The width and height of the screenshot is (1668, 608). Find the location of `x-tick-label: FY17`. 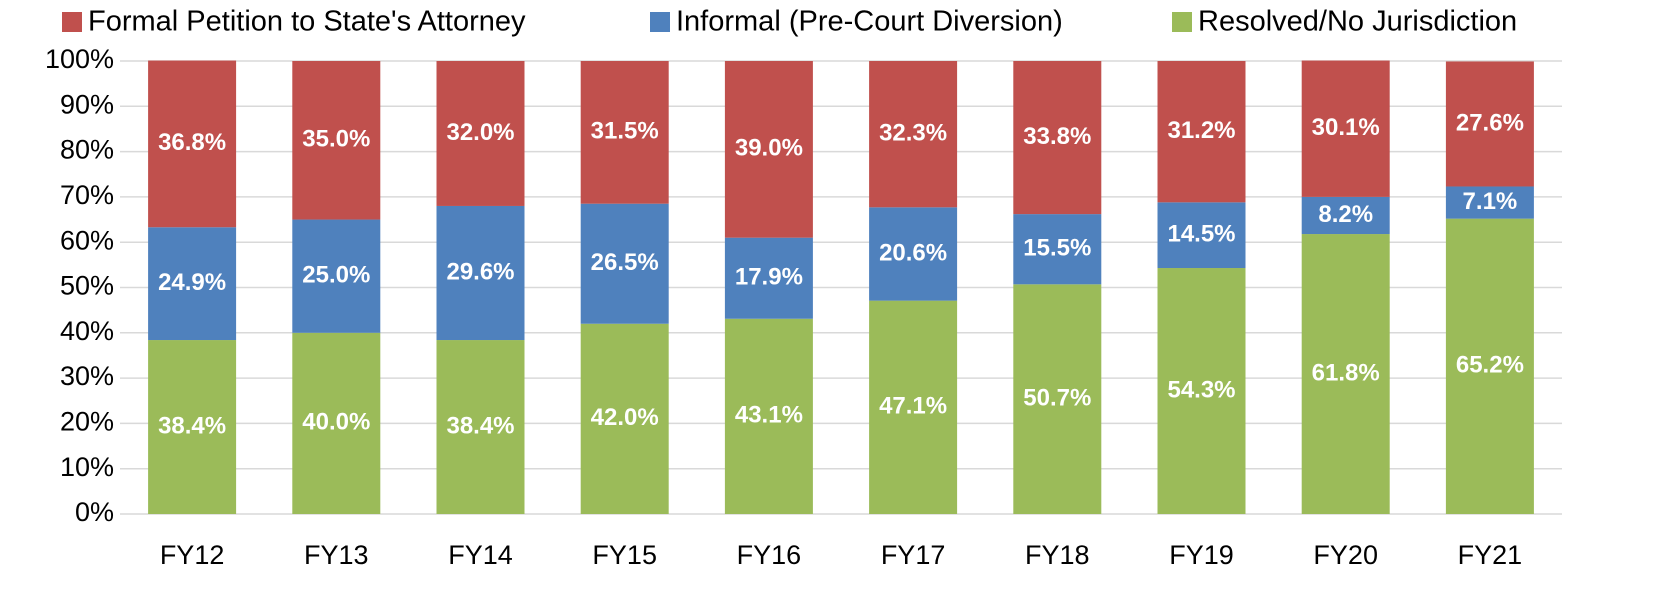

x-tick-label: FY17 is located at coordinates (913, 555).